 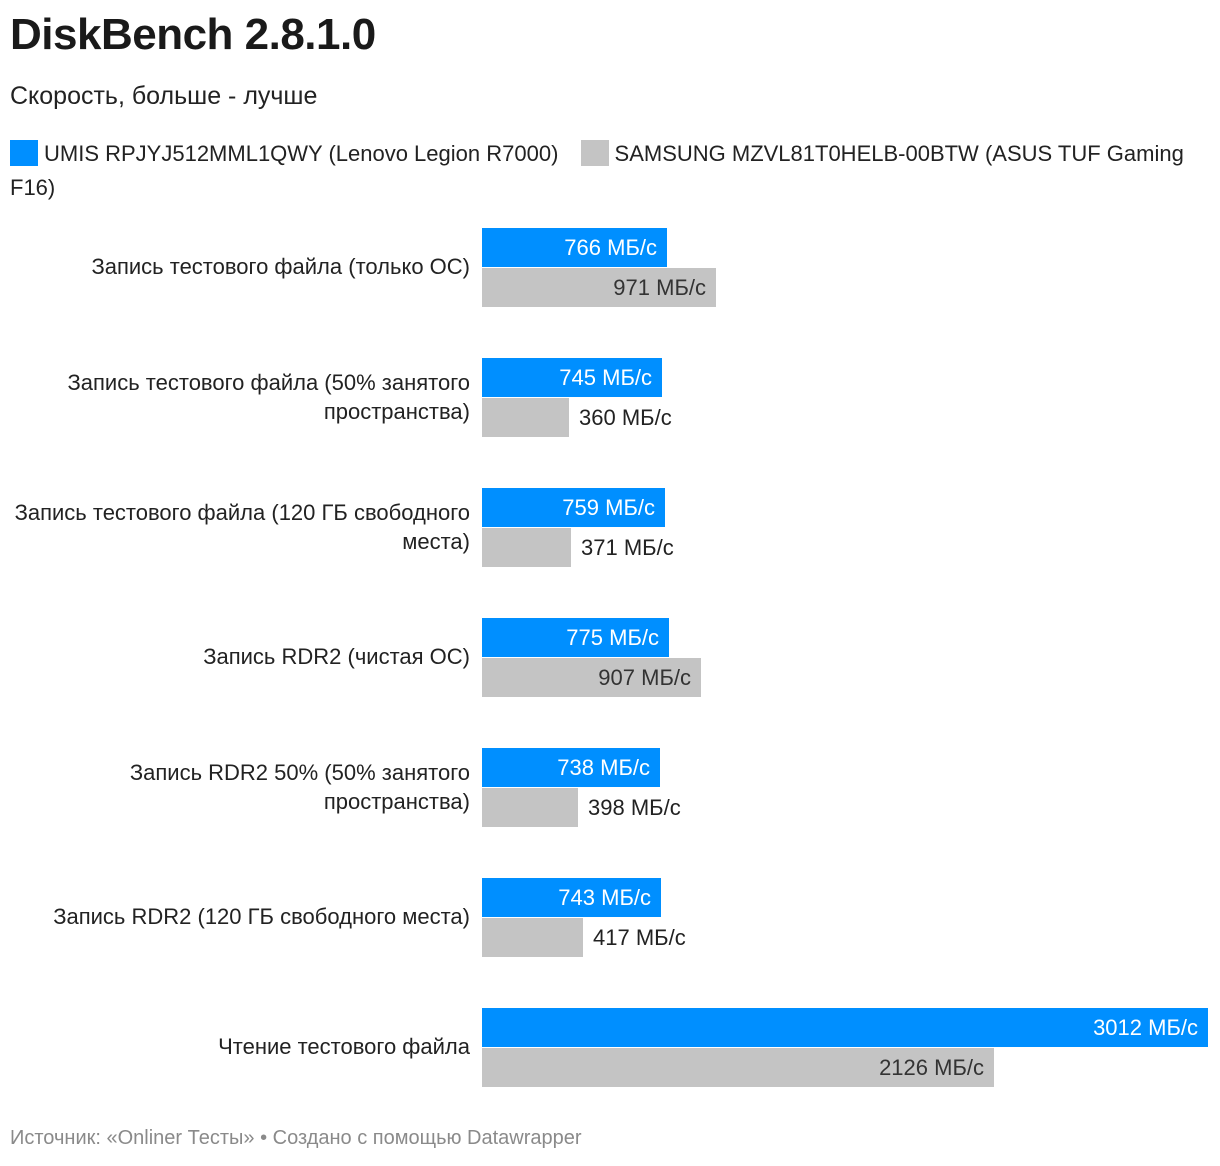 I want to click on data-label-umis: 3012 МБ/с, so click(x=1145, y=1027).